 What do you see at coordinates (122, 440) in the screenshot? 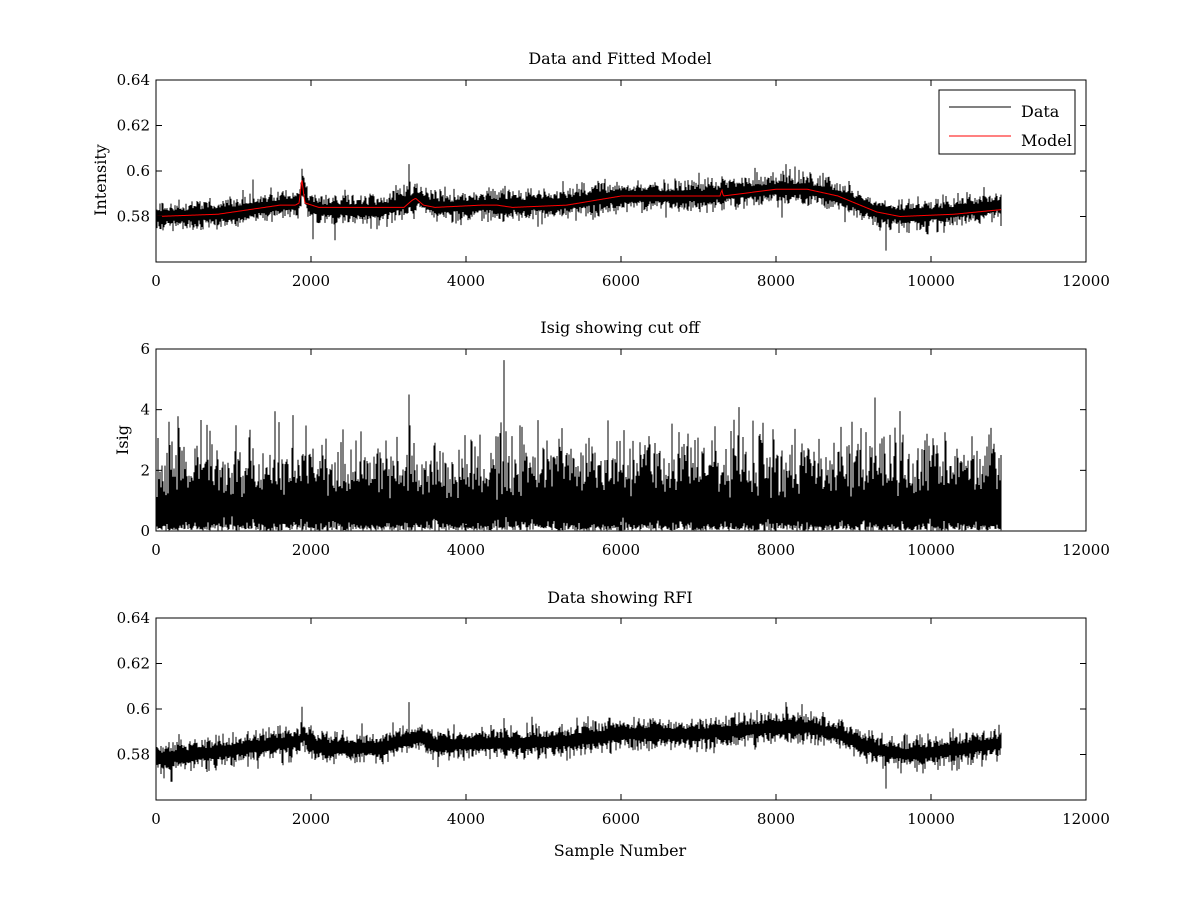
I see `y-axis-label: Isig` at bounding box center [122, 440].